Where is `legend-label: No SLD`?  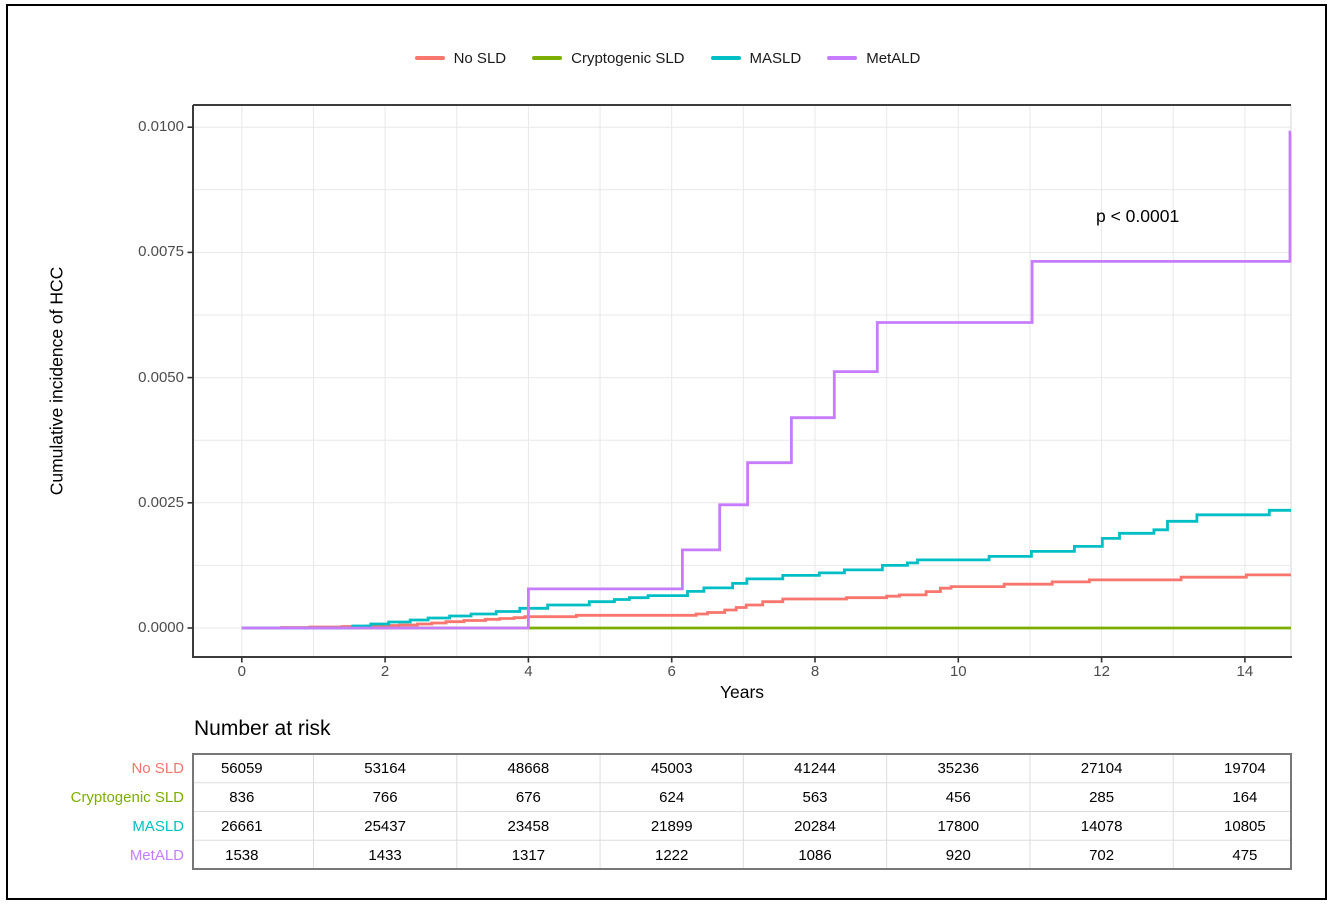
legend-label: No SLD is located at coordinates (480, 58).